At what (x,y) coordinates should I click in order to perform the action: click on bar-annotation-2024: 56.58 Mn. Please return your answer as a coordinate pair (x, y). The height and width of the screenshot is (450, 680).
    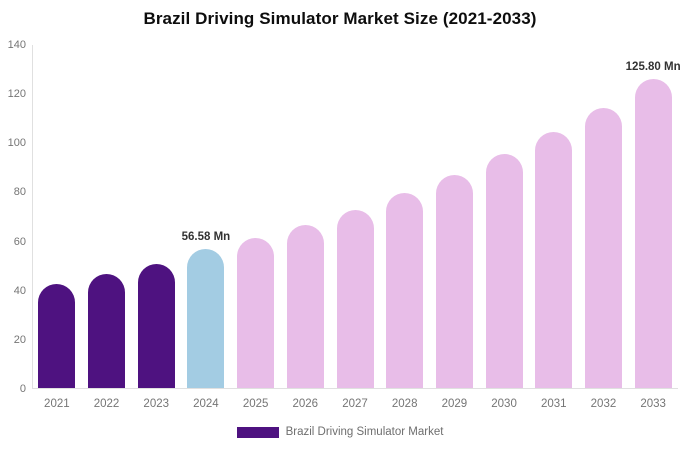
    Looking at the image, I should click on (206, 236).